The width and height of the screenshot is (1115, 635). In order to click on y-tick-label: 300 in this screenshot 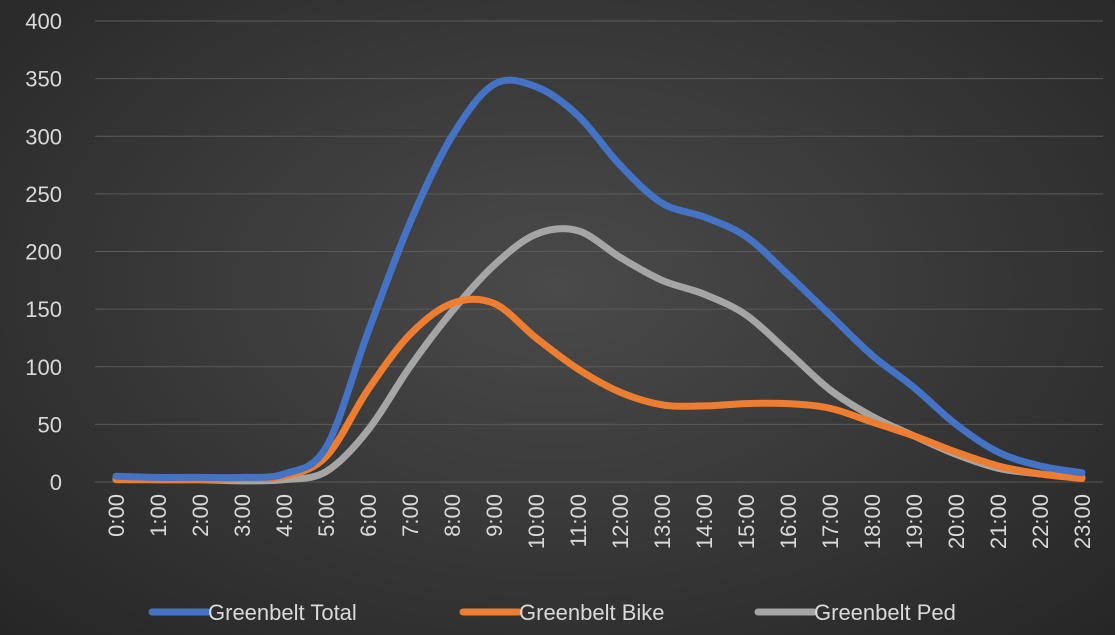, I will do `click(43, 136)`.